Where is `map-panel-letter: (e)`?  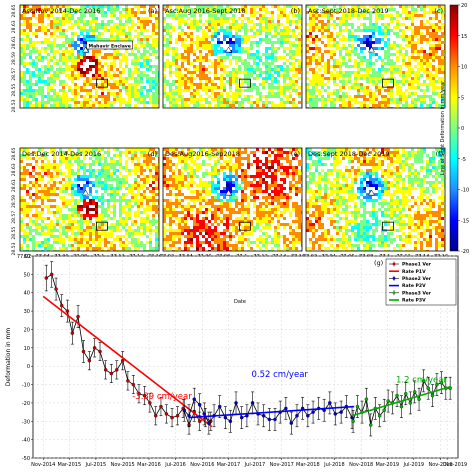 map-panel-letter: (e) is located at coordinates (295, 154).